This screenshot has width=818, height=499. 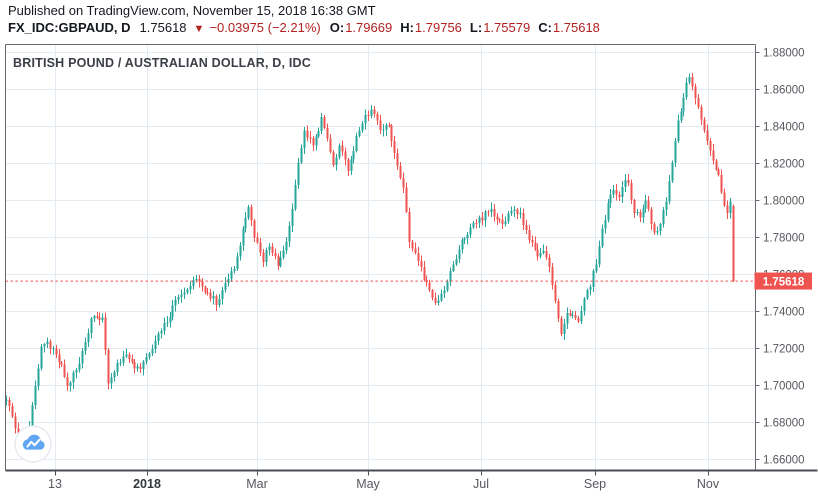 I want to click on svg-text: Mar, so click(x=257, y=484).